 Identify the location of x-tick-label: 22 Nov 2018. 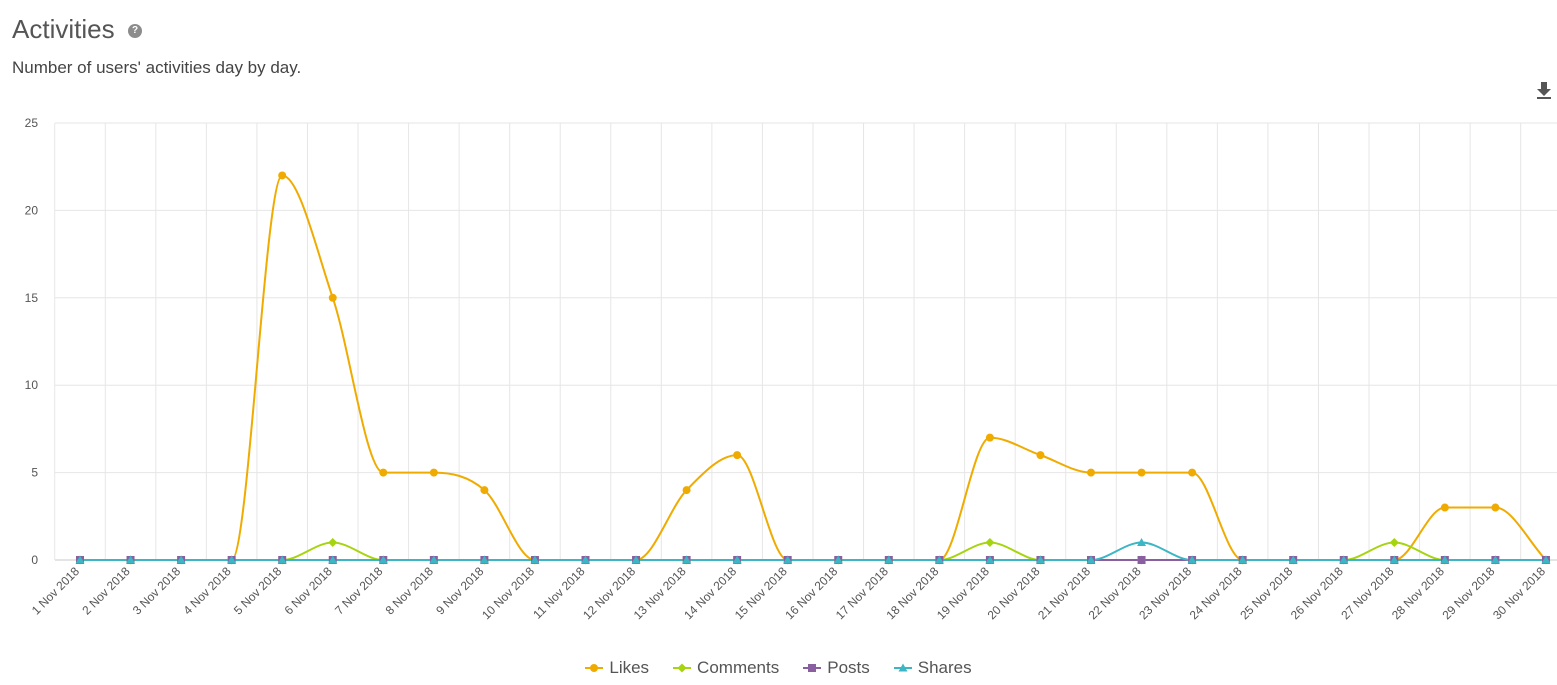
(1115, 593).